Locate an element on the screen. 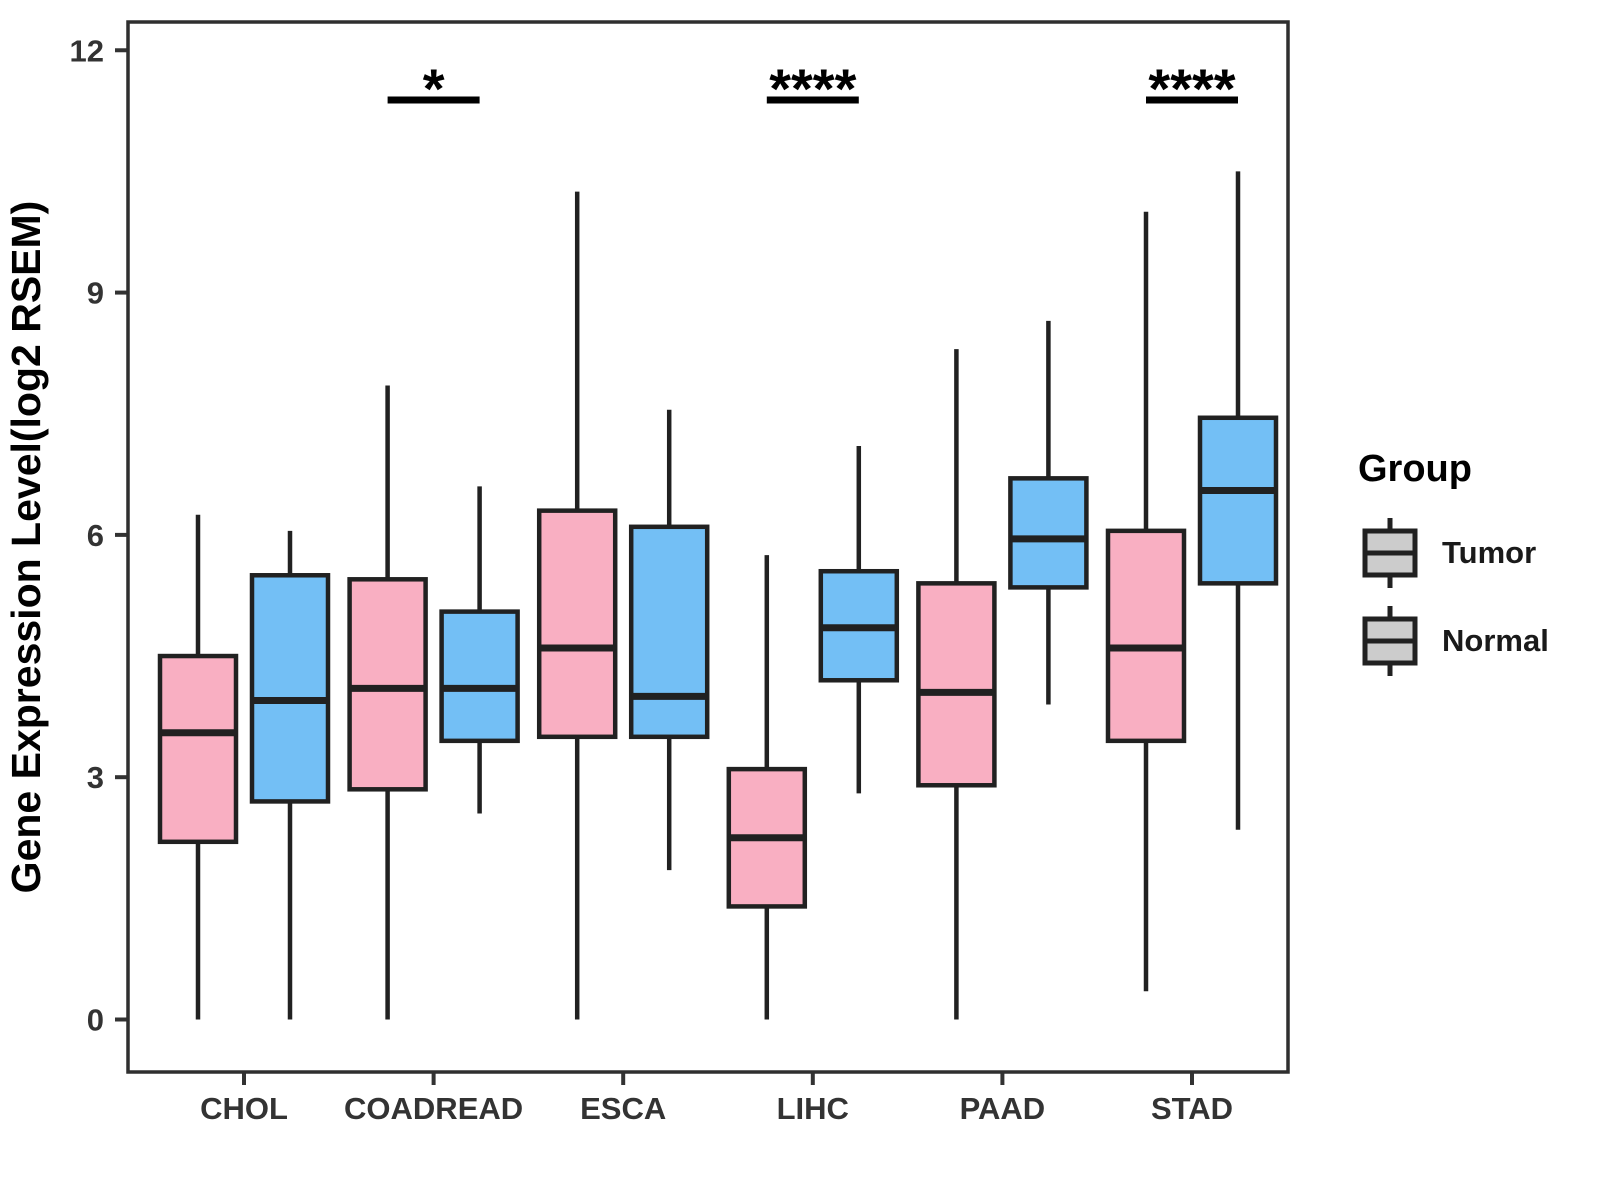  legend-label-tumor: Tumor is located at coordinates (1489, 552).